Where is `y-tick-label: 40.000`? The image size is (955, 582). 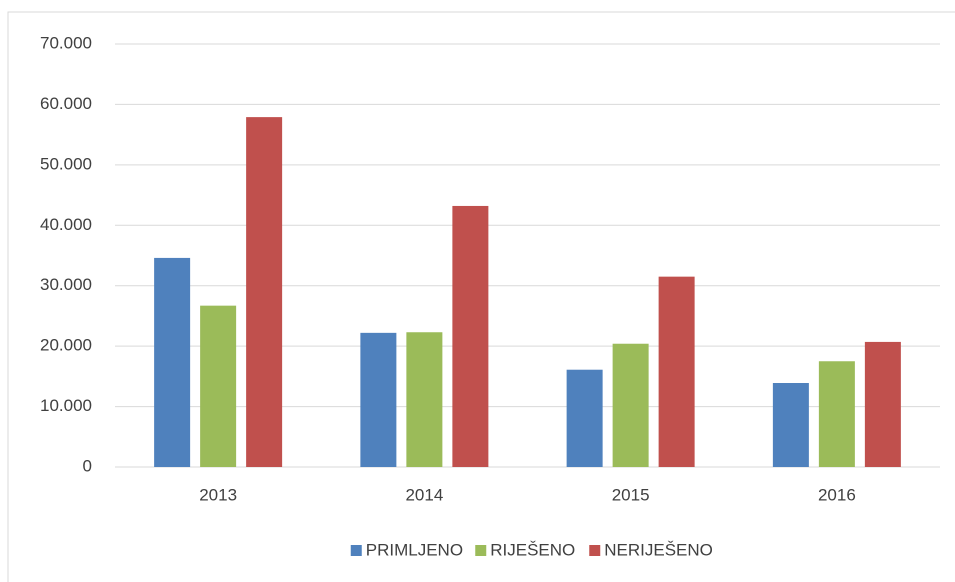 y-tick-label: 40.000 is located at coordinates (66, 224).